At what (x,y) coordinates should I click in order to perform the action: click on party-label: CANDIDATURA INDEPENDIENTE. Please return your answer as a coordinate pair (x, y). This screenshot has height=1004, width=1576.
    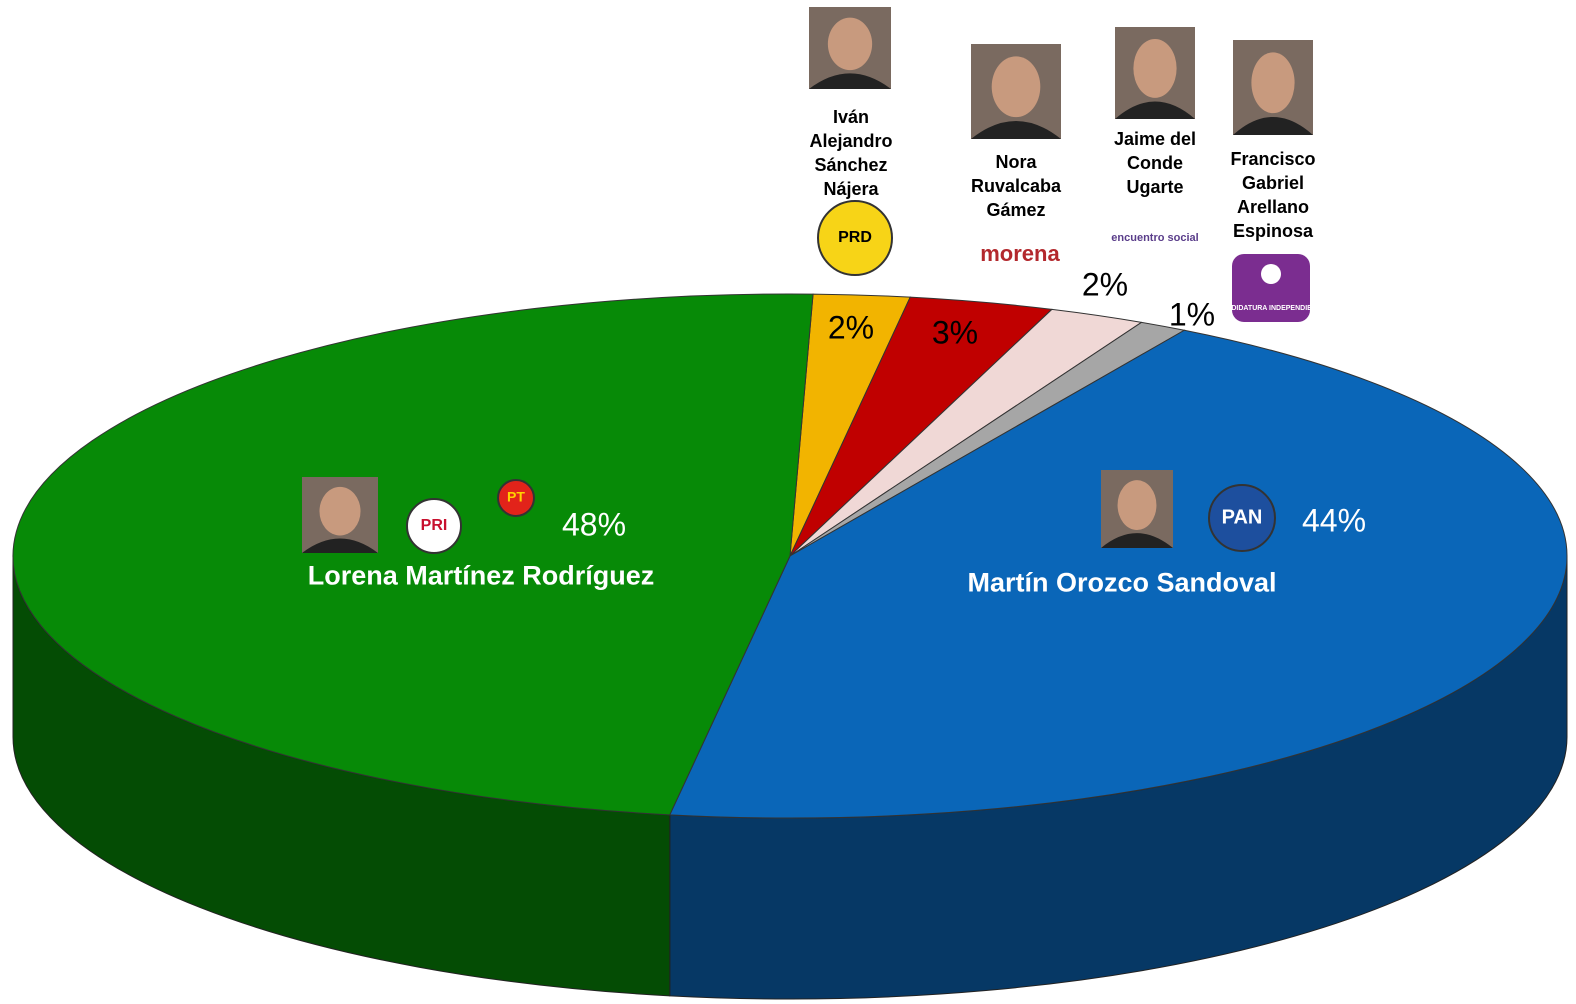
    Looking at the image, I should click on (1271, 308).